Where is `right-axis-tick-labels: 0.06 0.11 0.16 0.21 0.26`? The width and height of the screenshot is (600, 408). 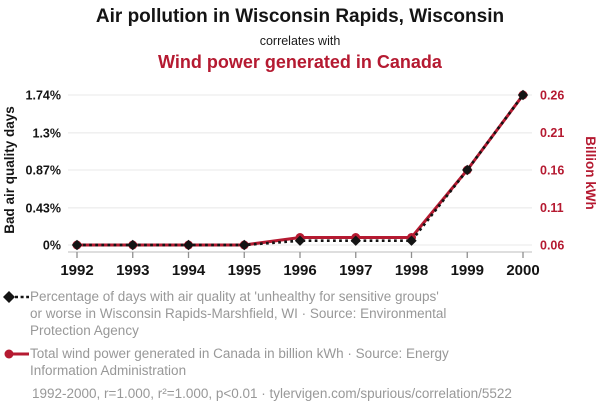
right-axis-tick-labels: 0.06 0.11 0.16 0.21 0.26 is located at coordinates (552, 171).